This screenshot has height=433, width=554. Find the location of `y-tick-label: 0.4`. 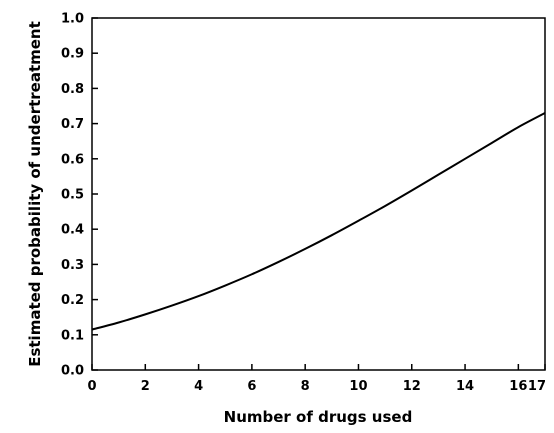

y-tick-label: 0.4 is located at coordinates (72, 230).